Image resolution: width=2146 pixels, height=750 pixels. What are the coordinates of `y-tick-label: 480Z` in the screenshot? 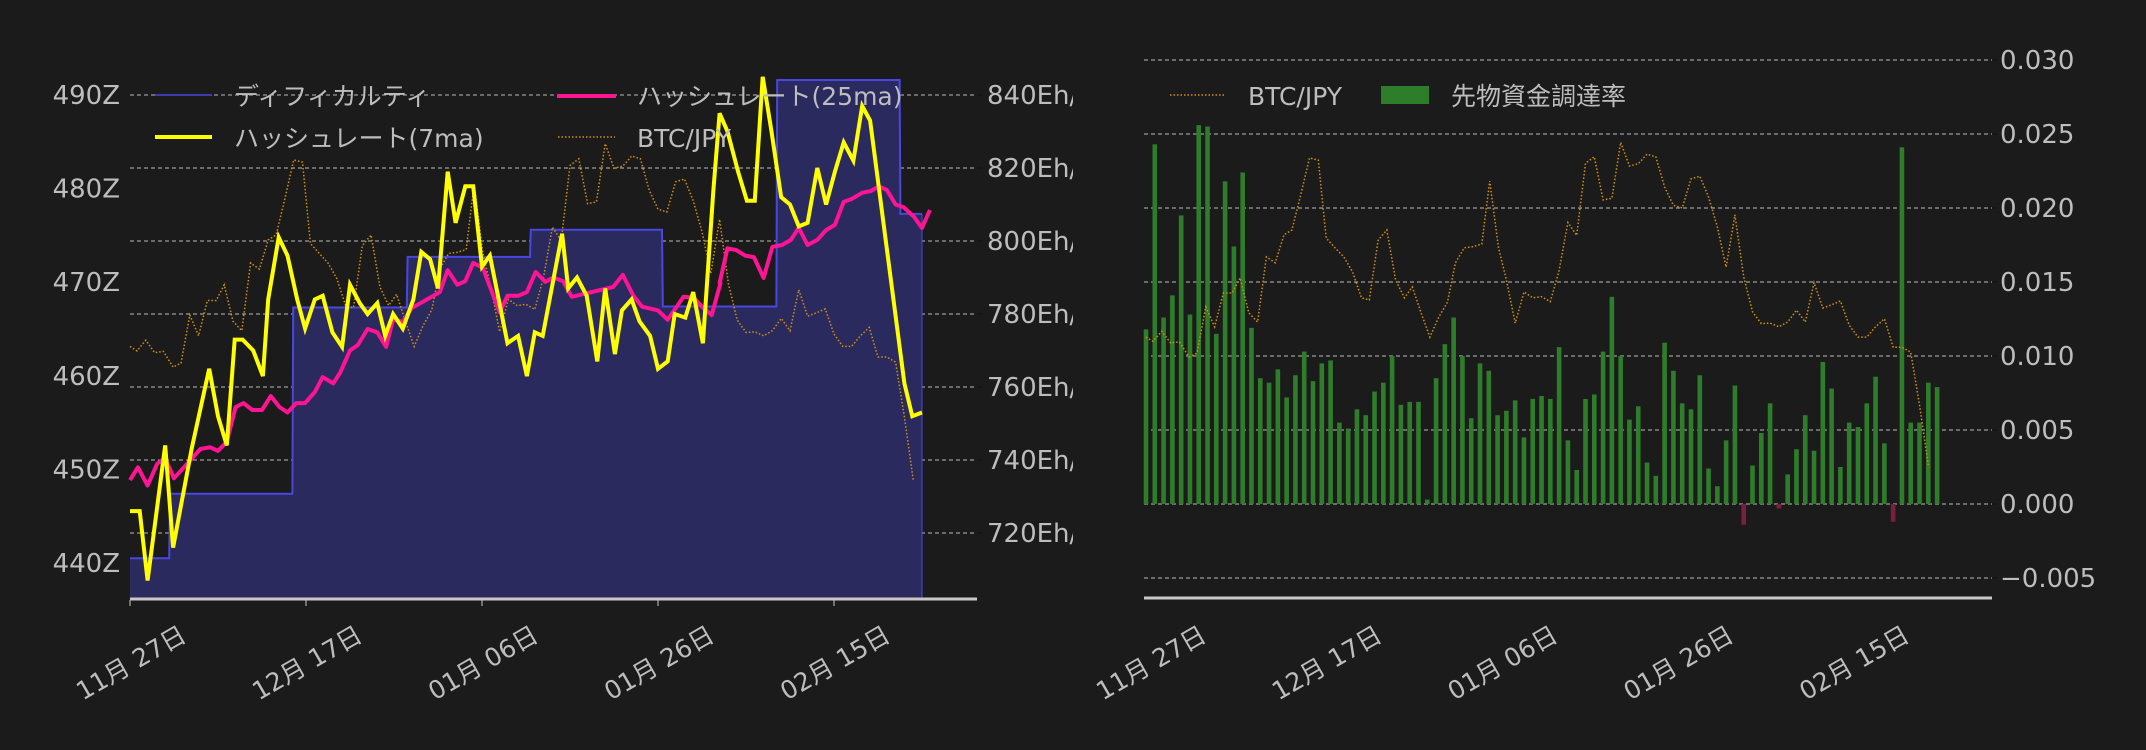 It's located at (86, 190).